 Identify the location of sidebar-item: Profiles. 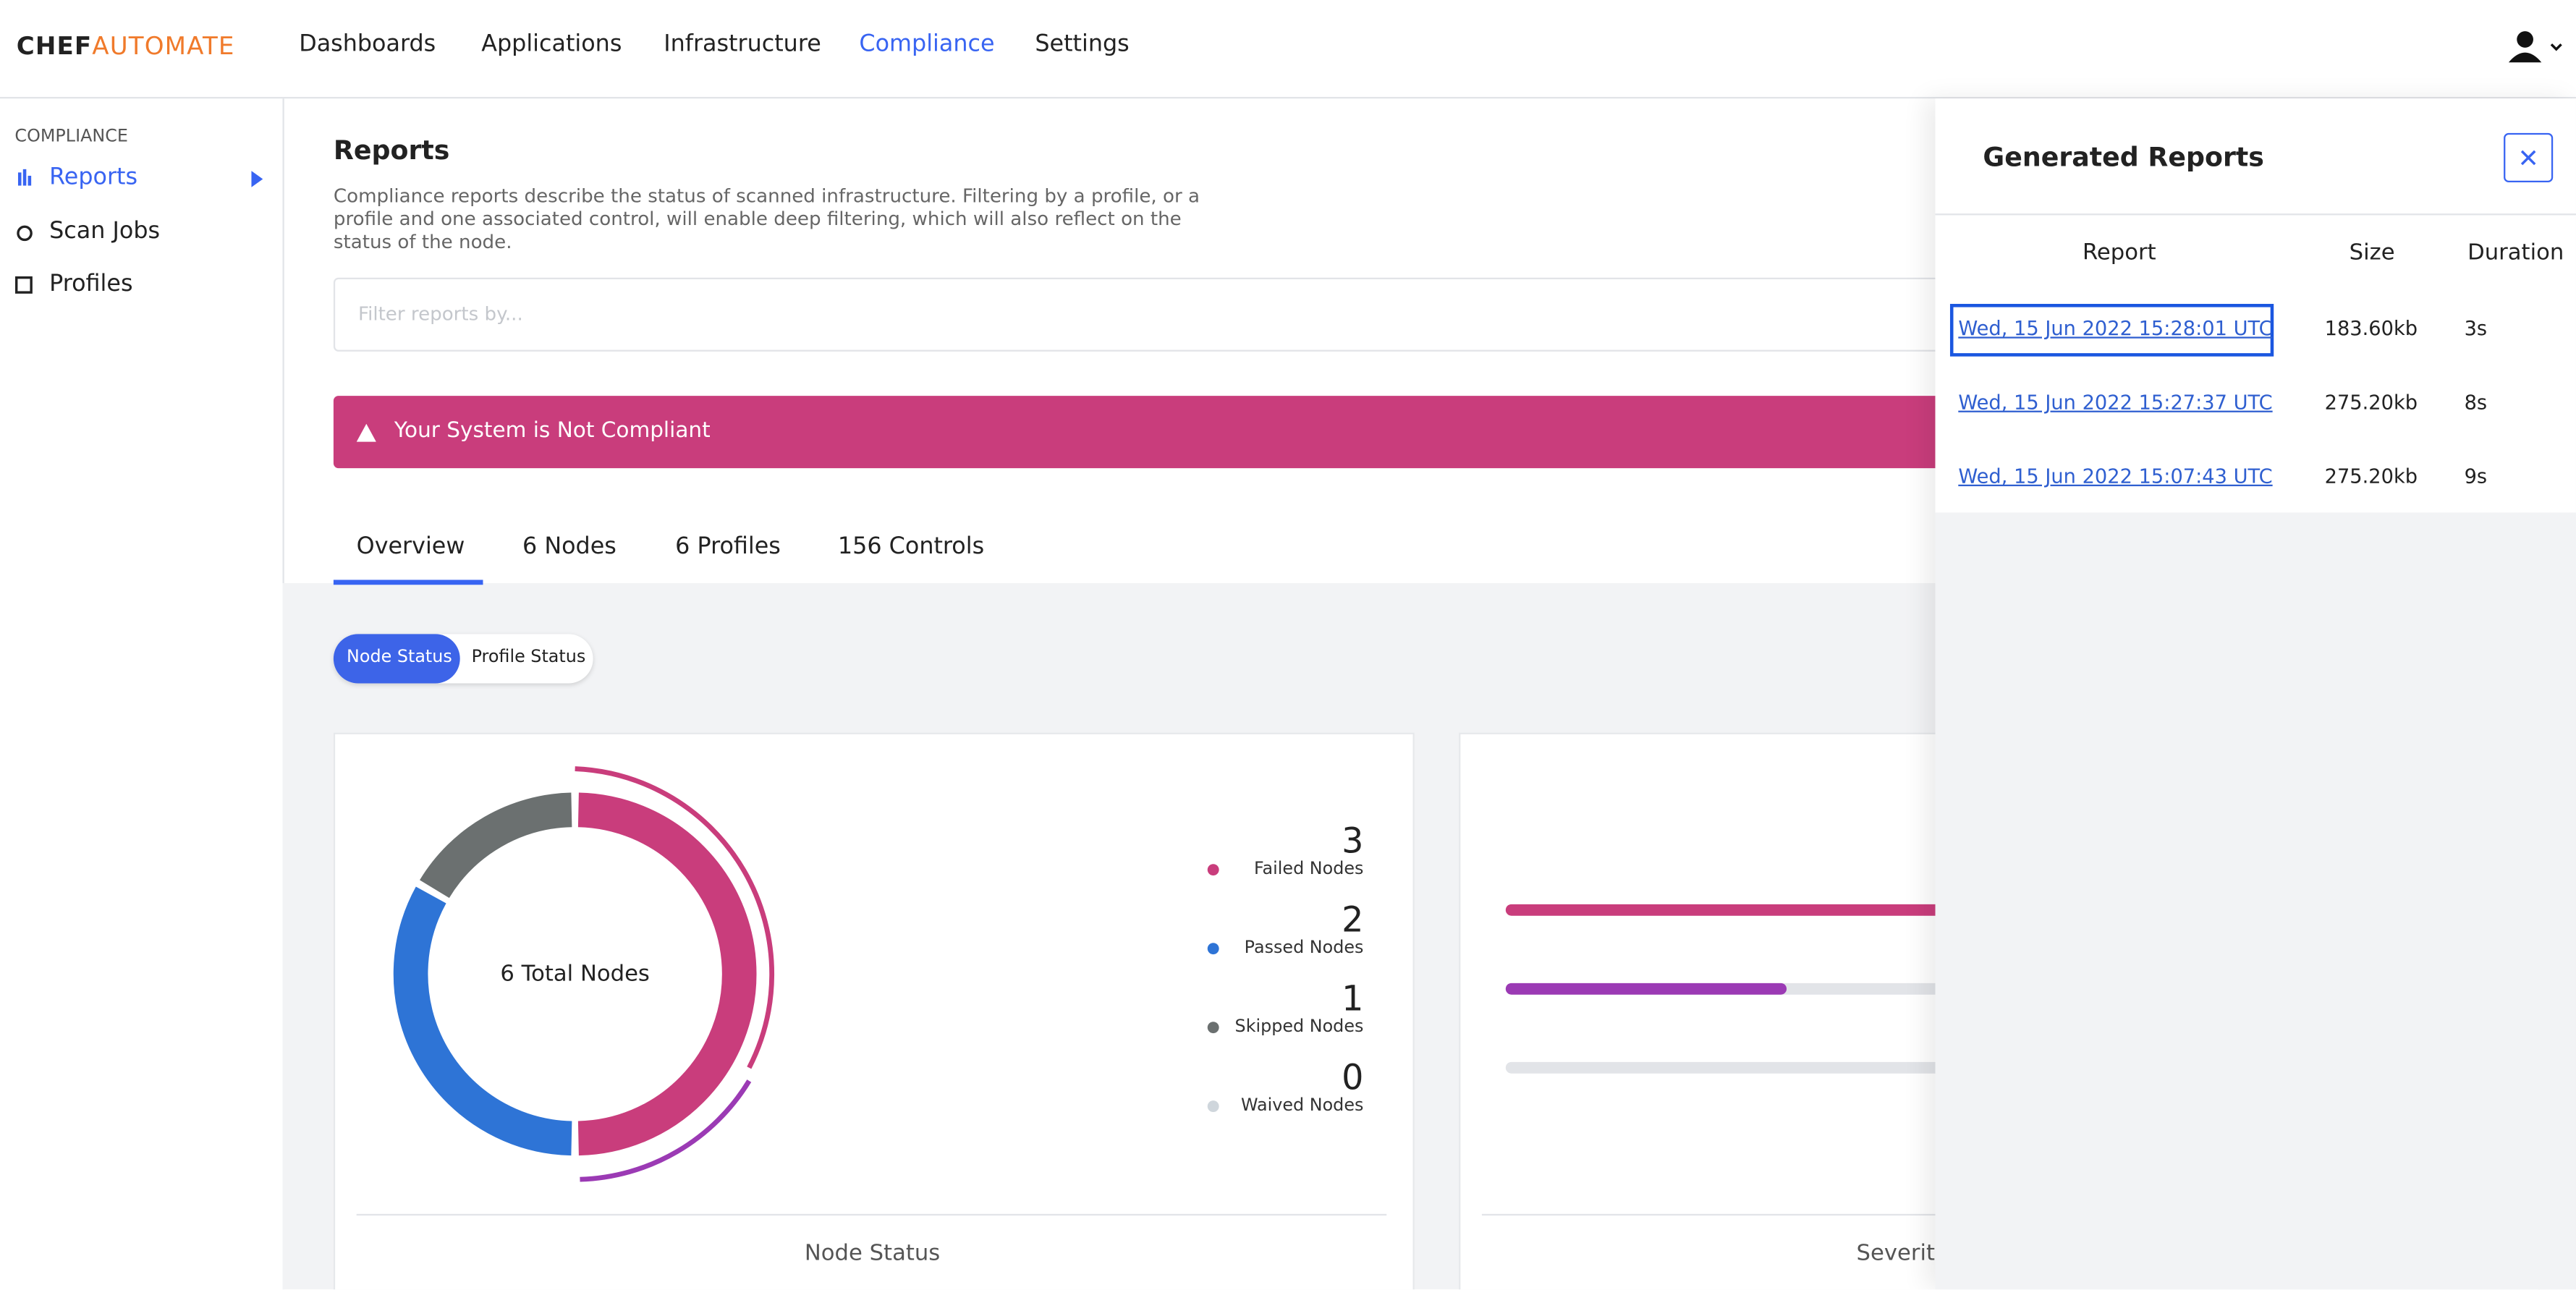
(91, 284).